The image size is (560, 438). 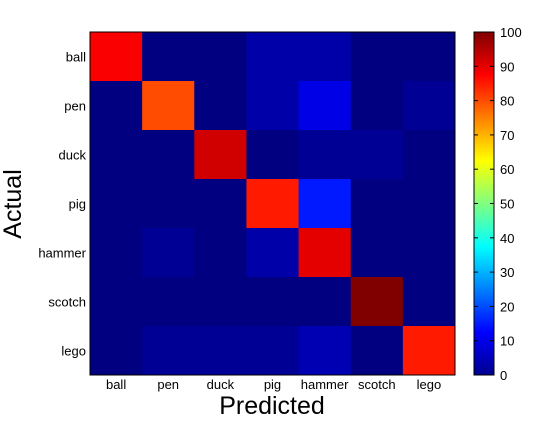 I want to click on x-tick-label: duck, so click(x=221, y=384).